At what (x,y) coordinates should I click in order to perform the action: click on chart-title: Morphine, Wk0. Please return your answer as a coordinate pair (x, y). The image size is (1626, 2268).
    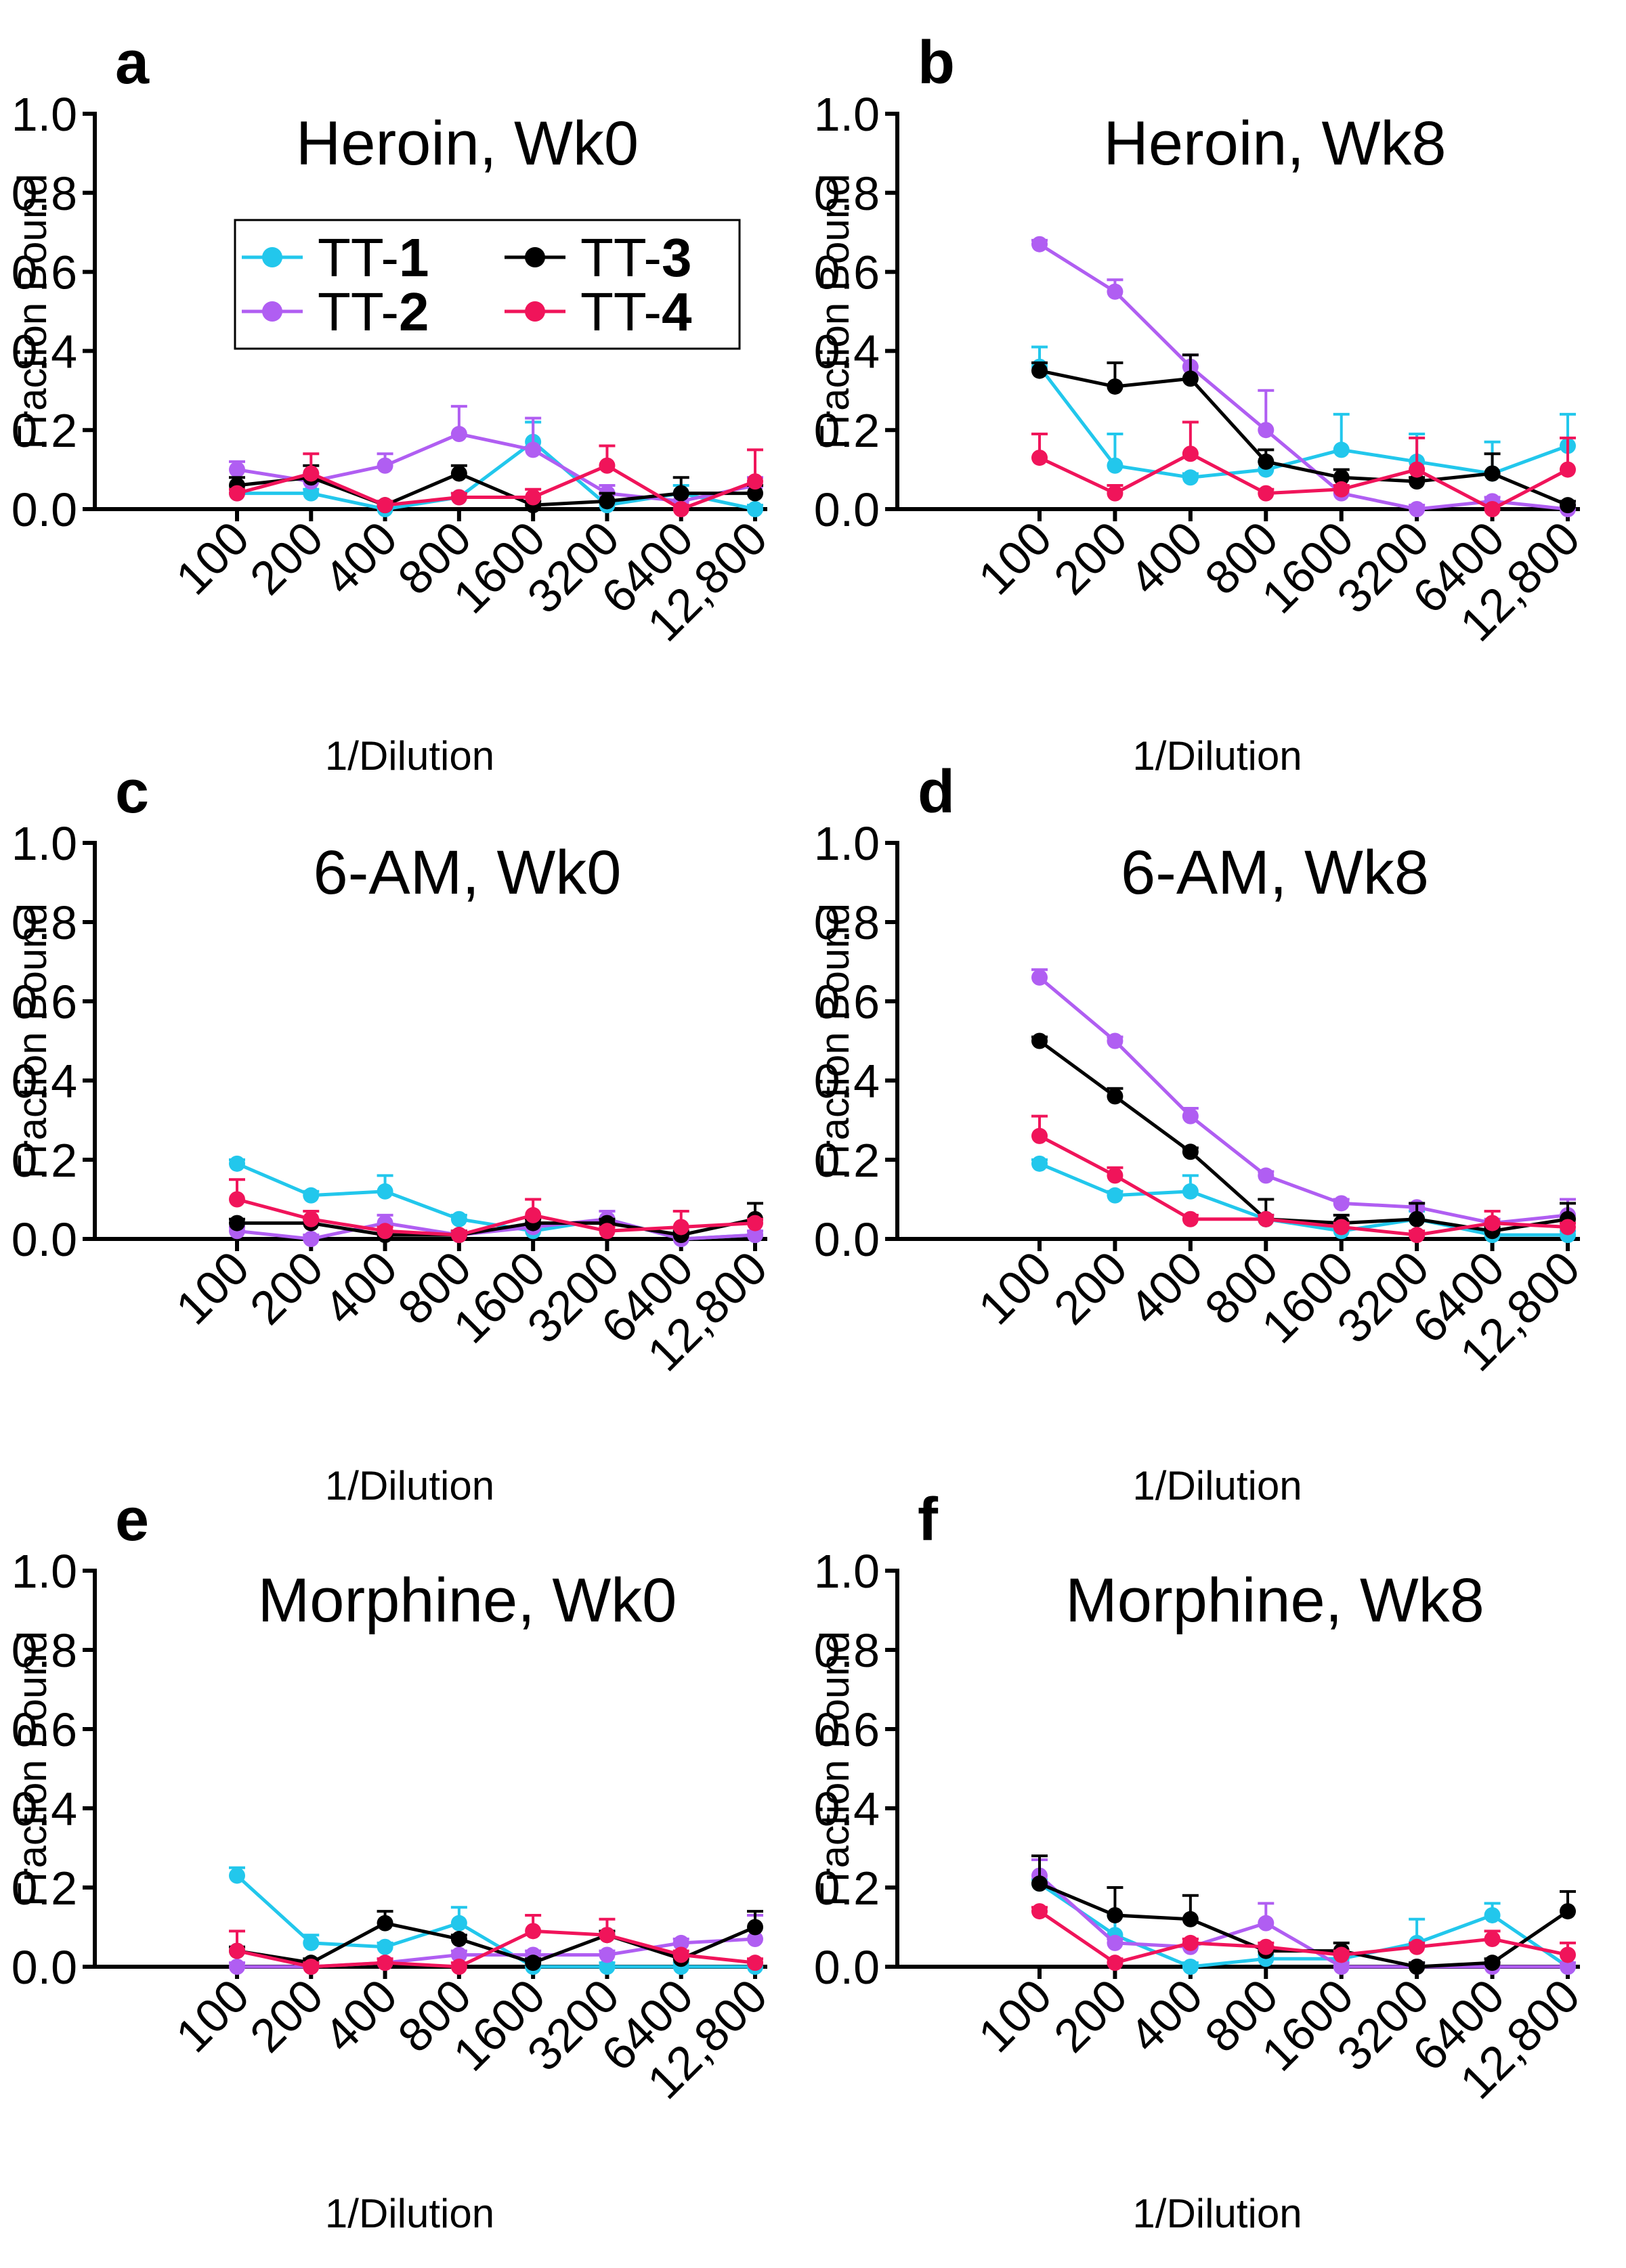
    Looking at the image, I should click on (467, 1601).